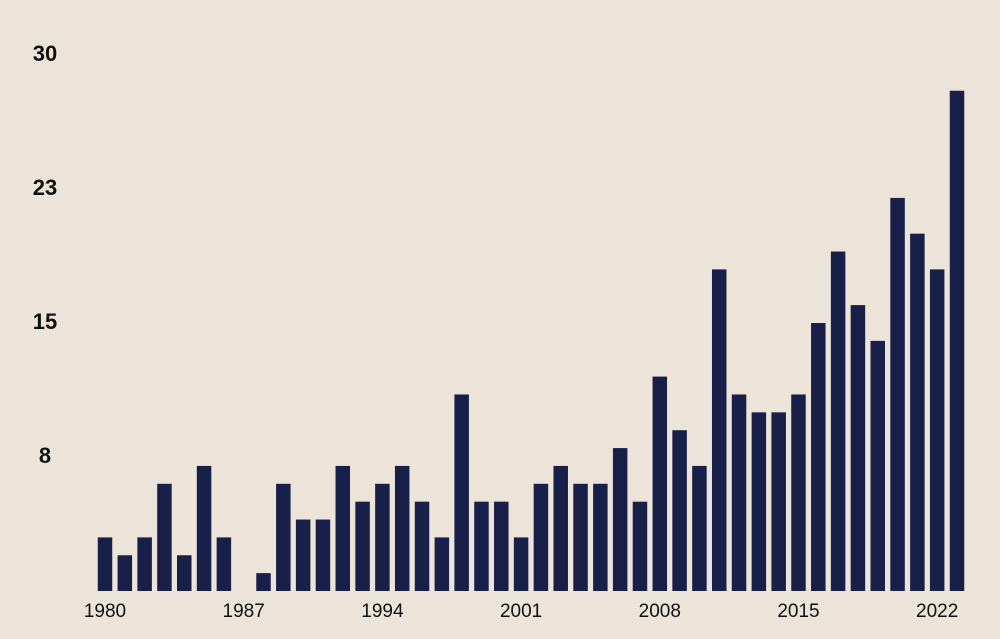 The image size is (1000, 639). Describe the element at coordinates (45, 321) in the screenshot. I see `y-tick-label: 15` at that location.